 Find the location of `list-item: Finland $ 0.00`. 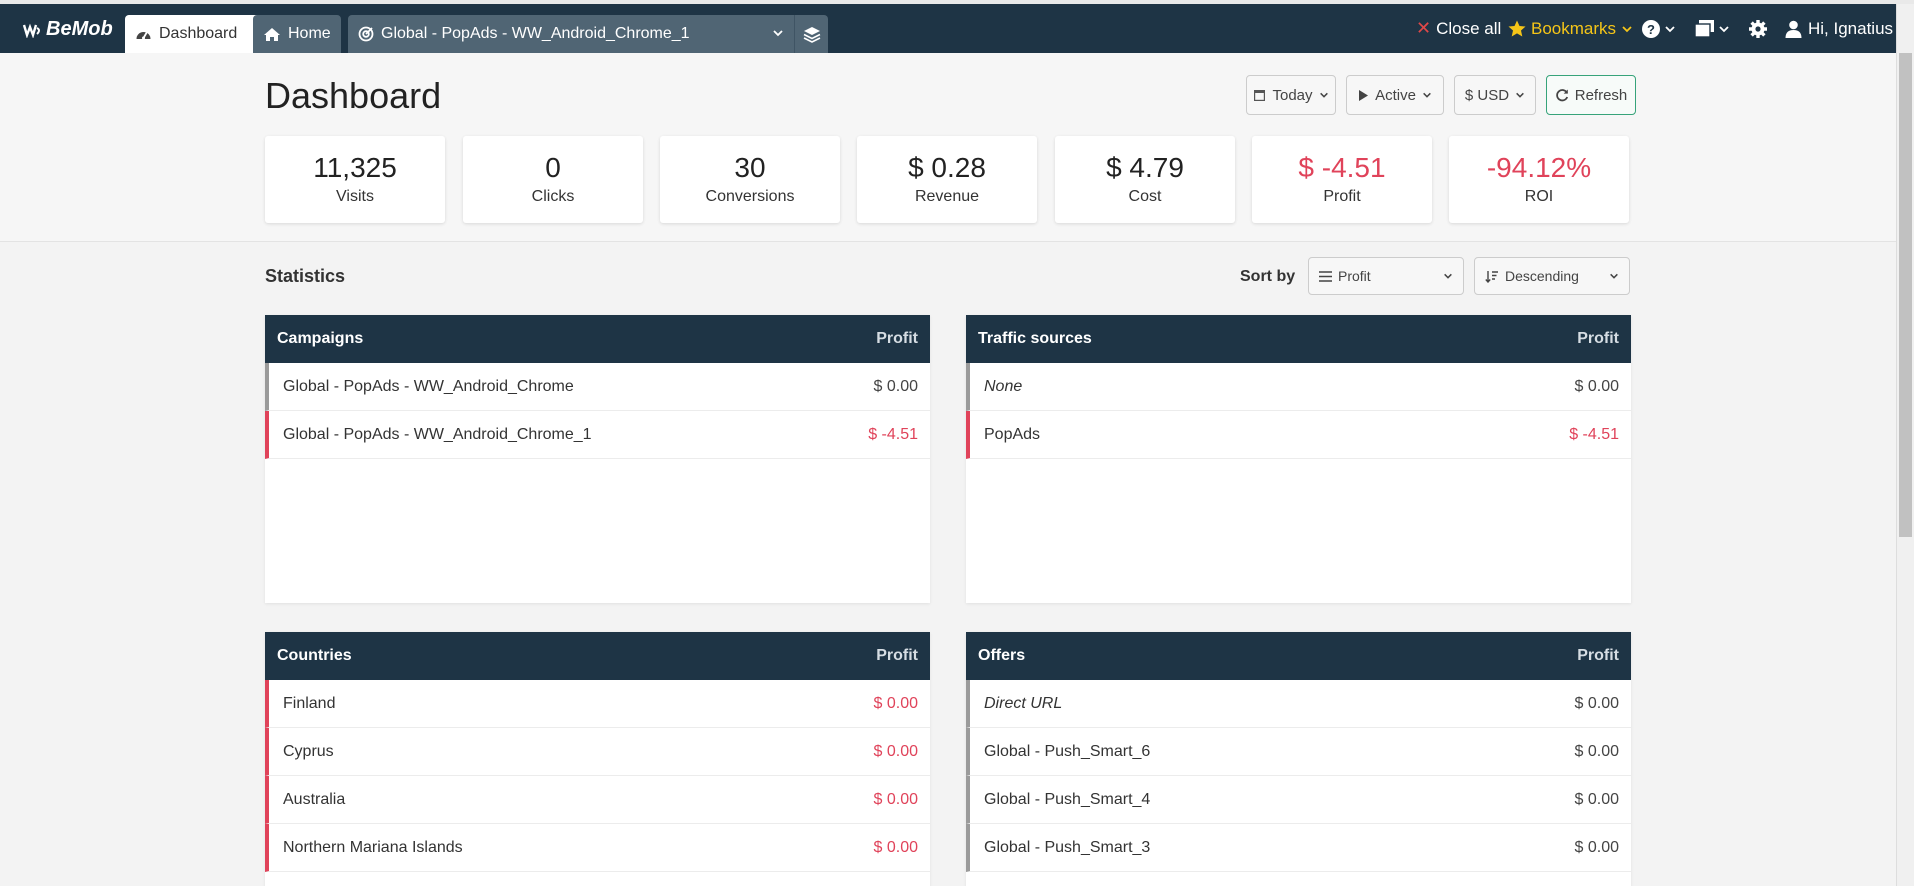

list-item: Finland $ 0.00 is located at coordinates (597, 704).